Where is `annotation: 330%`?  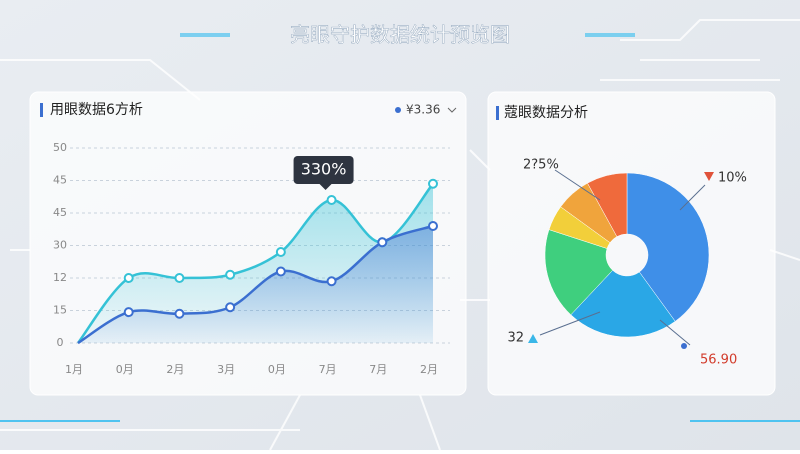
annotation: 330% is located at coordinates (324, 169).